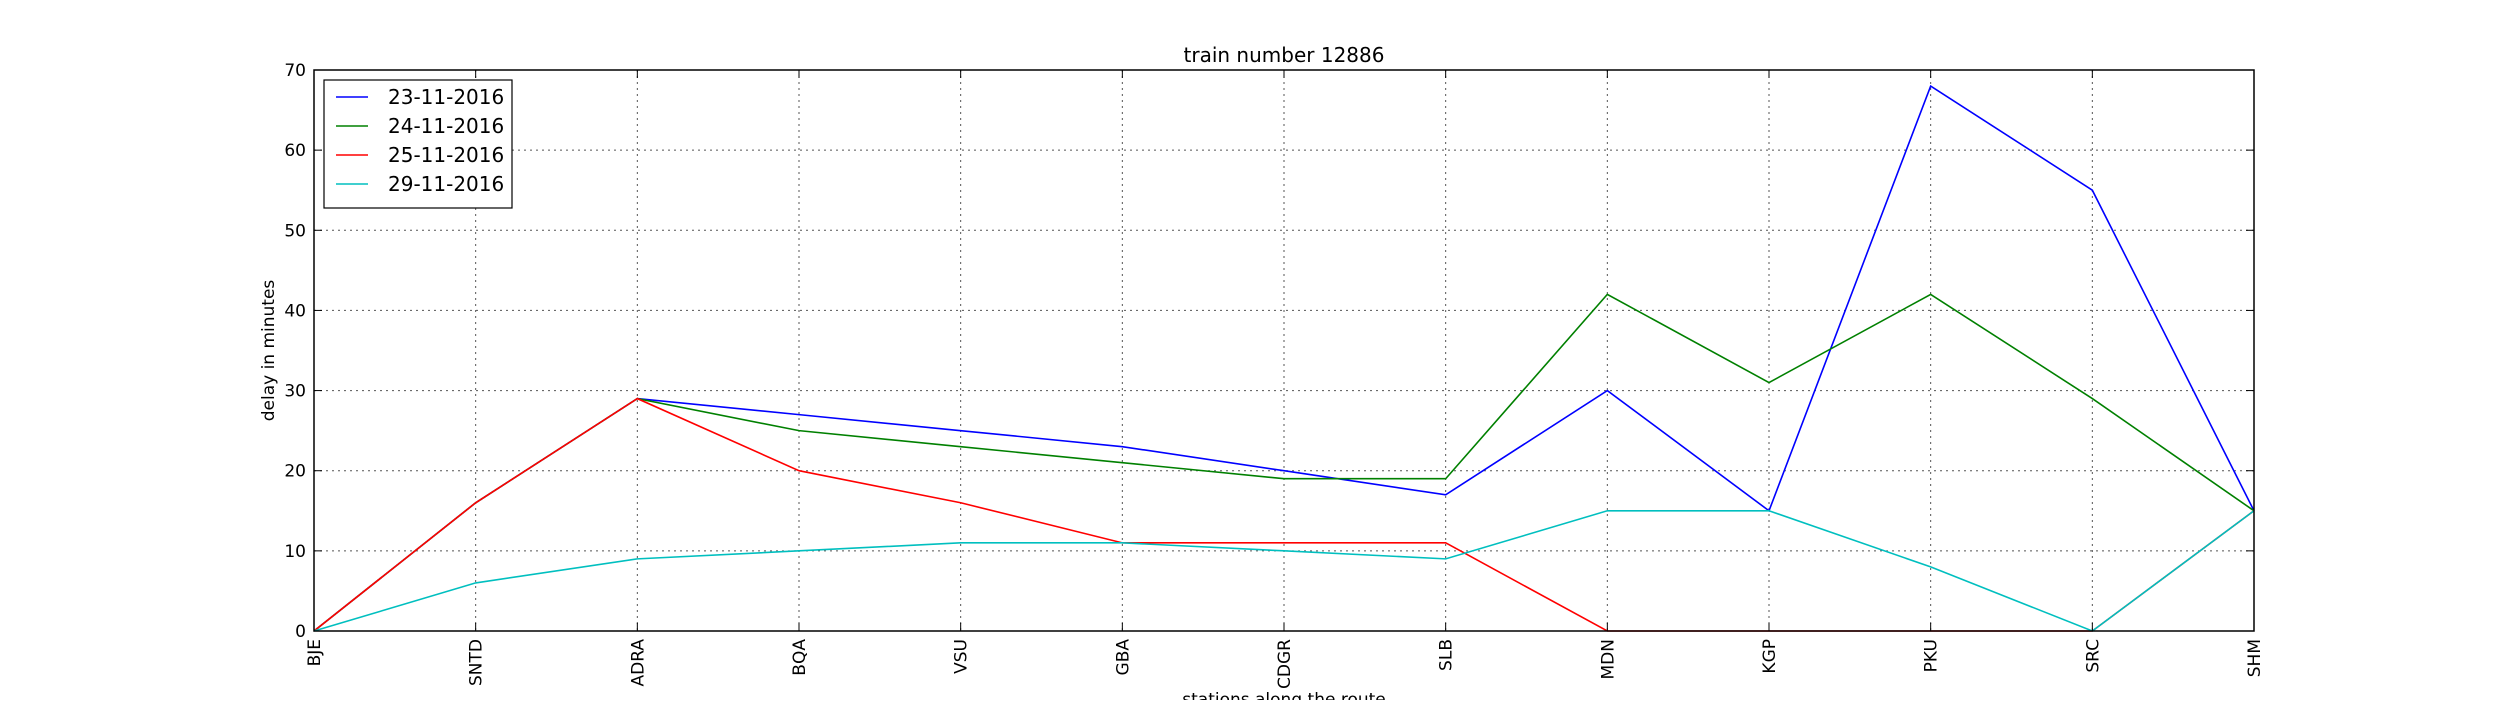 The height and width of the screenshot is (704, 2500). I want to click on y-tick-label: 70, so click(295, 71).